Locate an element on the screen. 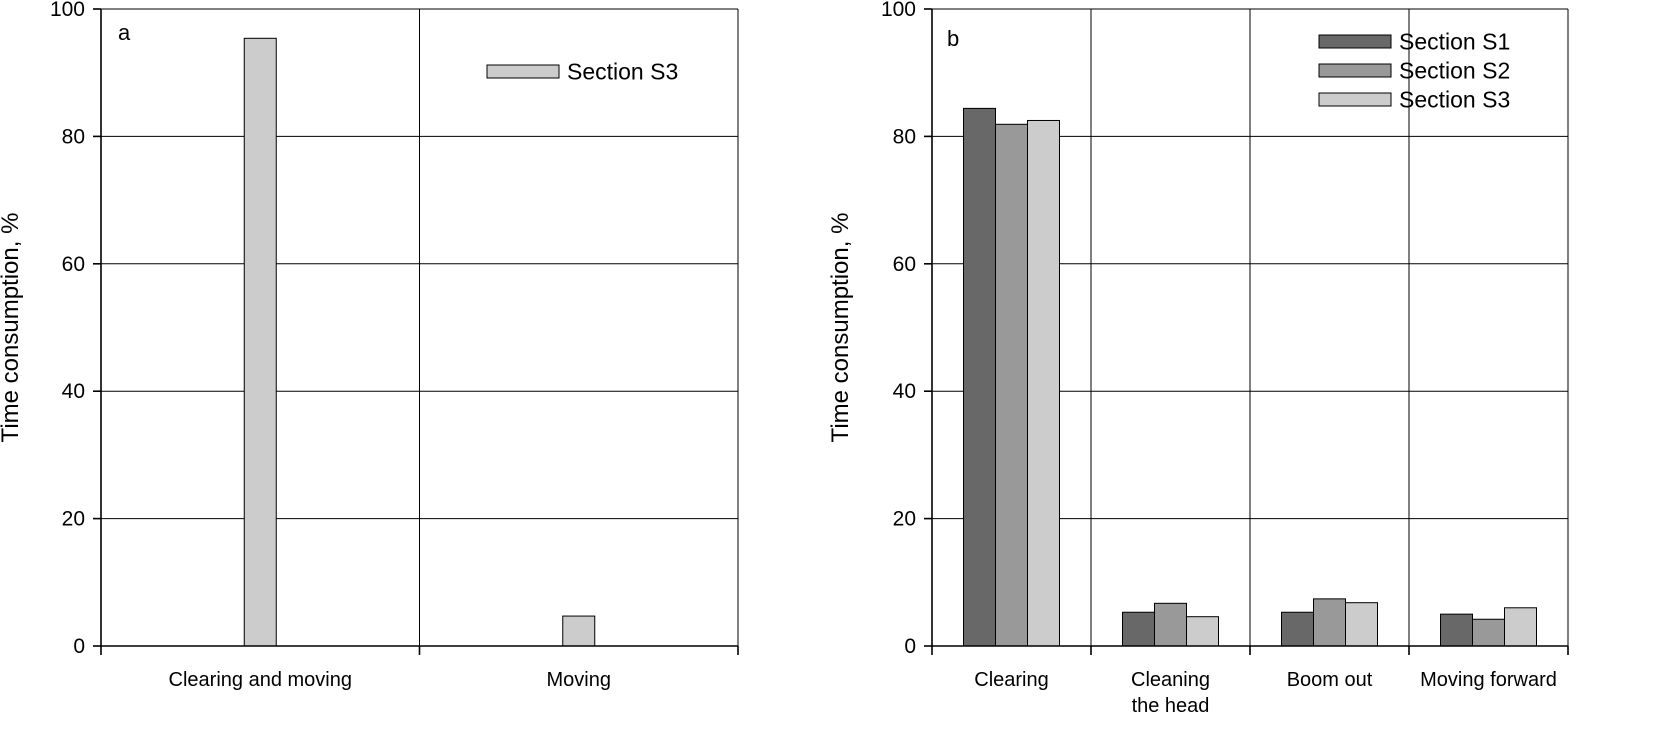  category-label: Boom out is located at coordinates (1330, 680).